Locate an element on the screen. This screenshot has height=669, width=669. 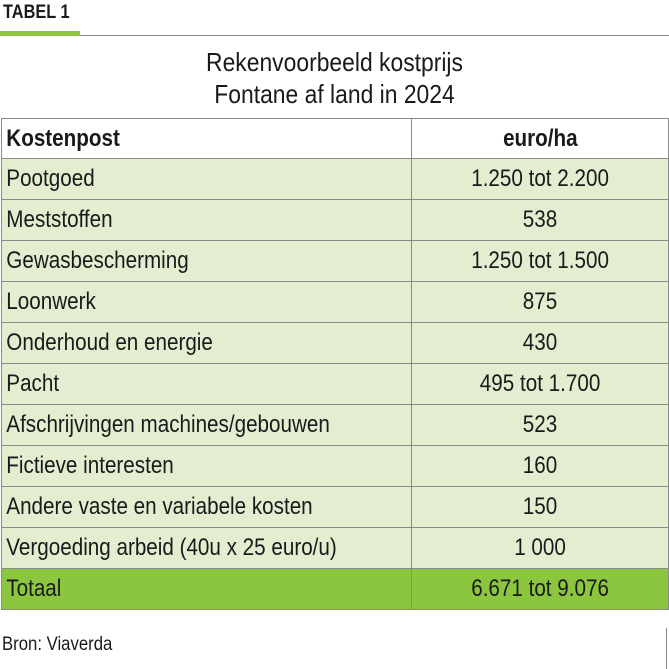
table-label-row: TABEL 1 is located at coordinates (334, 19).